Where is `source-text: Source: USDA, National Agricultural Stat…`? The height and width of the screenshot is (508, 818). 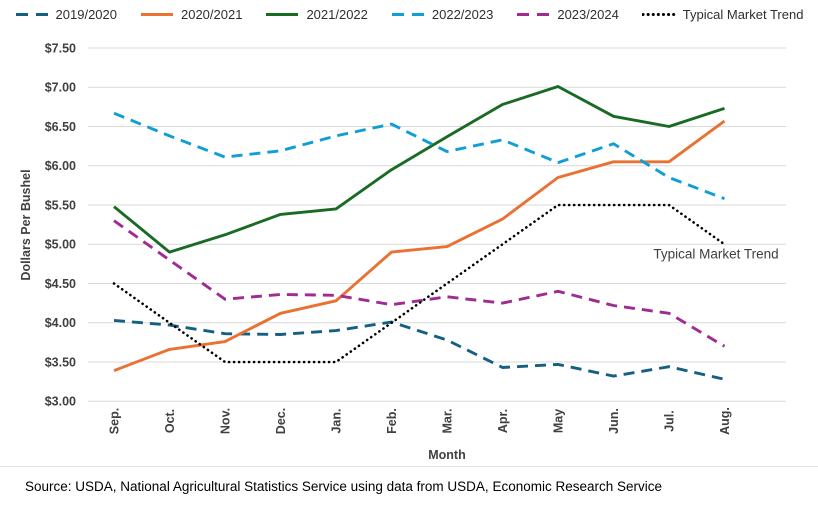
source-text: Source: USDA, National Agricultural Stat… is located at coordinates (344, 486).